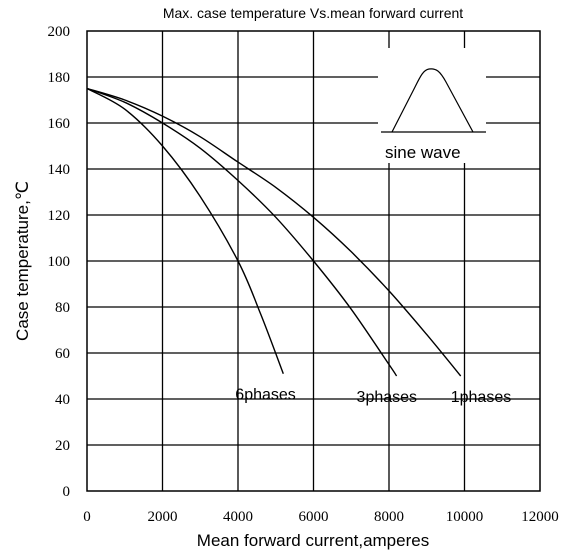 This screenshot has width=569, height=555. I want to click on y-tick-label: 100, so click(59, 262).